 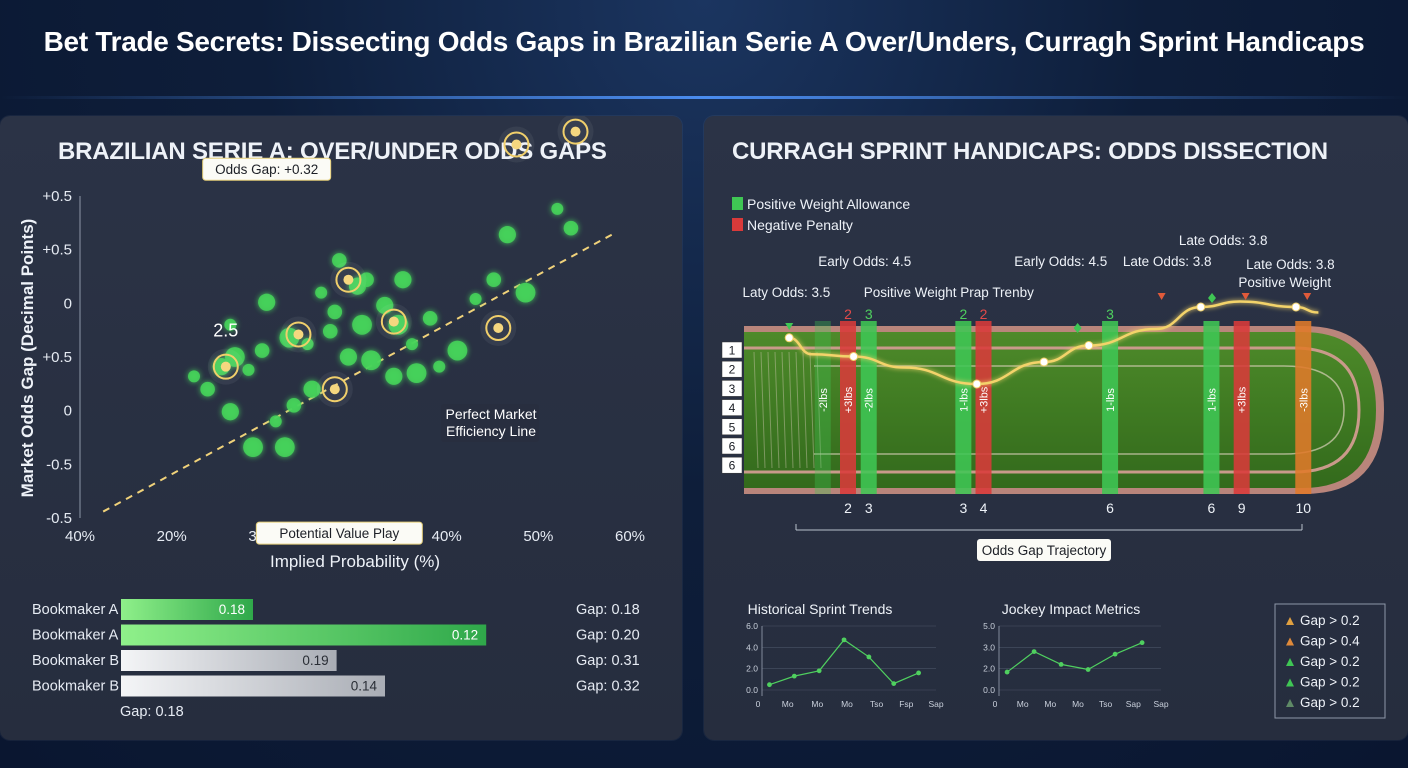 What do you see at coordinates (989, 669) in the screenshot?
I see `mini-chart-y-tick: 2.0` at bounding box center [989, 669].